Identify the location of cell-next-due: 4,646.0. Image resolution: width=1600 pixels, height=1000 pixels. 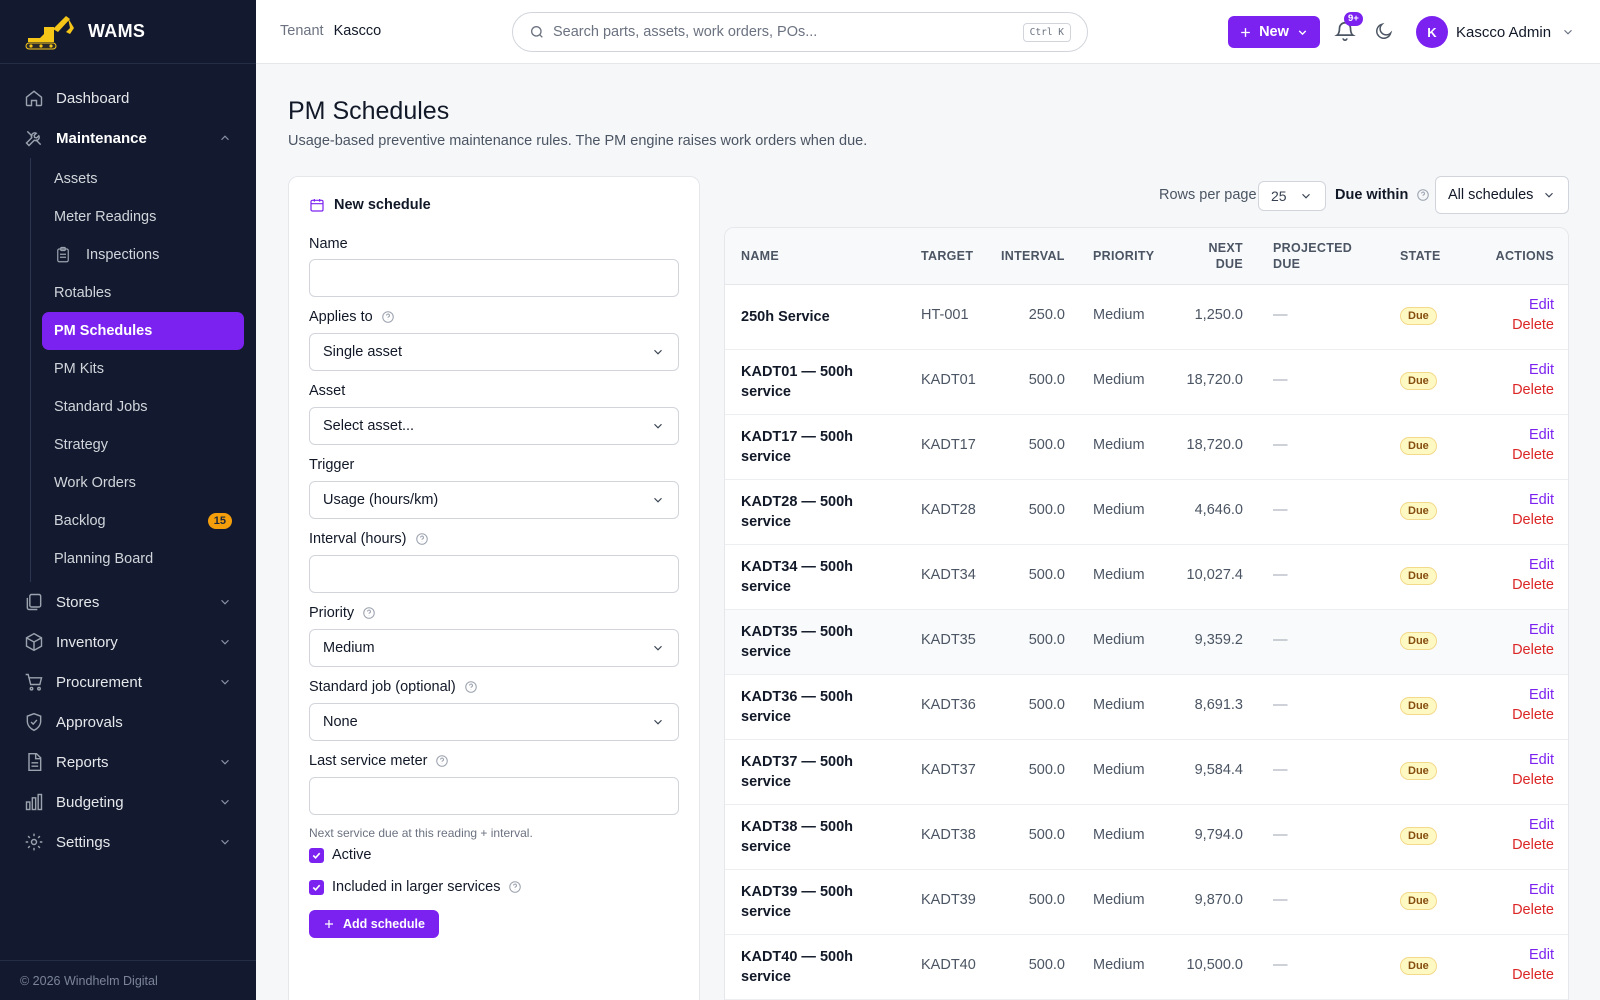
(1218, 510).